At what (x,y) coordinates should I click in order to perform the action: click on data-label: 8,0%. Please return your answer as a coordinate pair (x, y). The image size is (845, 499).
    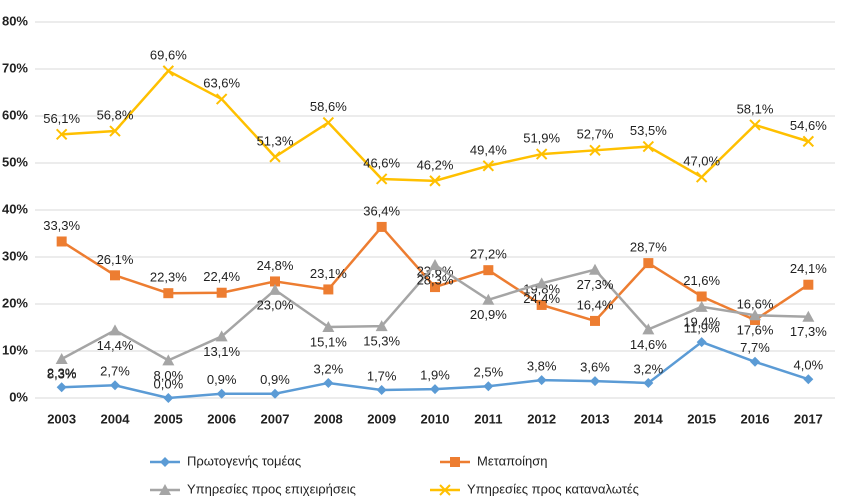
    Looking at the image, I should click on (169, 375).